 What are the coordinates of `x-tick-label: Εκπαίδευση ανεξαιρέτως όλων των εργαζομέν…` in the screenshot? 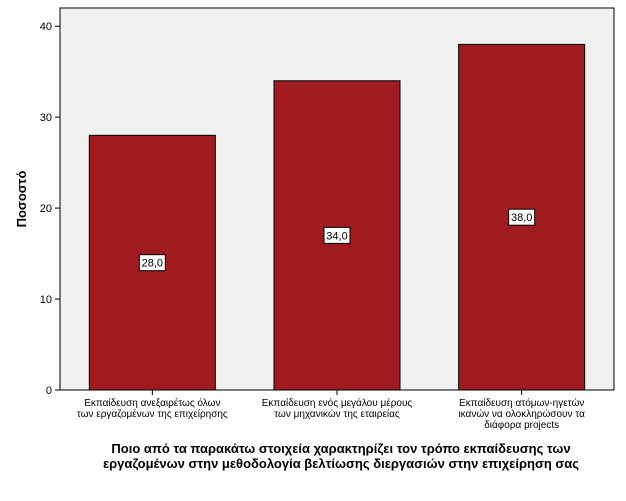 It's located at (152, 408).